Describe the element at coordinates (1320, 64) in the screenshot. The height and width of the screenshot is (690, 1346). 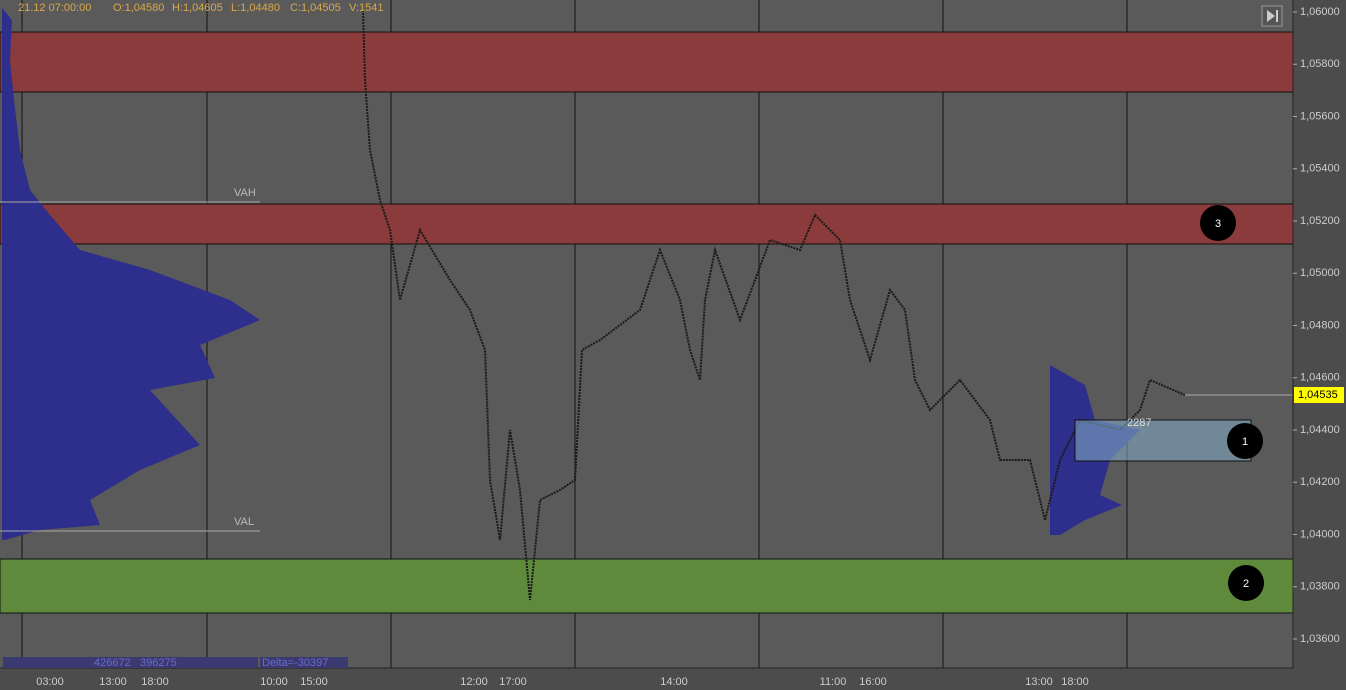
I see `price-label: 1,05800` at that location.